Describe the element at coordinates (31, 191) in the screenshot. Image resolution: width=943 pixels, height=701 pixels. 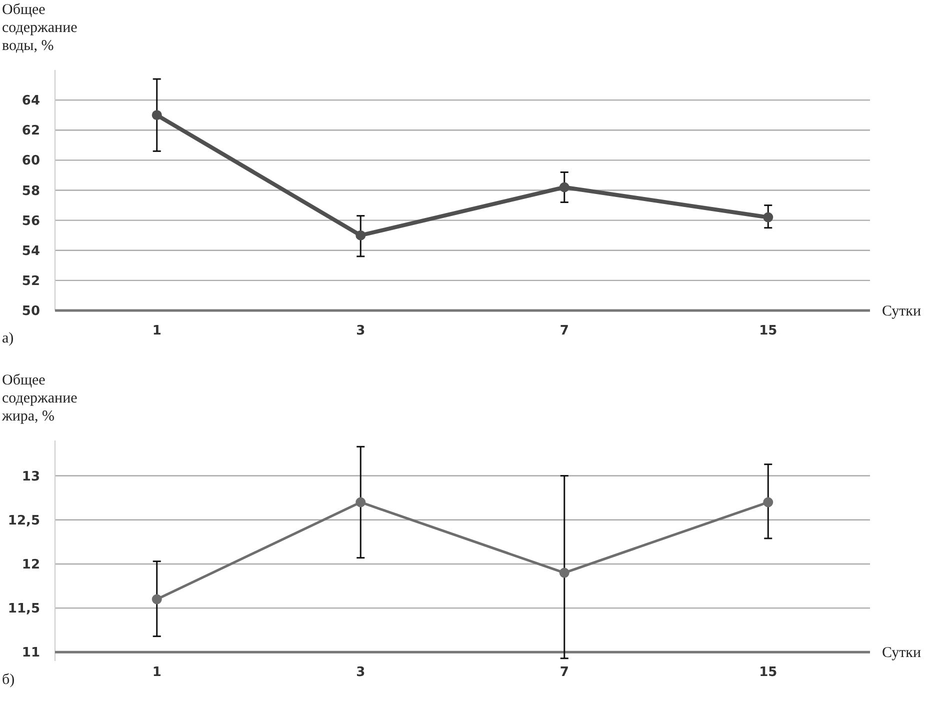
I see `y-tick-label: 58` at that location.